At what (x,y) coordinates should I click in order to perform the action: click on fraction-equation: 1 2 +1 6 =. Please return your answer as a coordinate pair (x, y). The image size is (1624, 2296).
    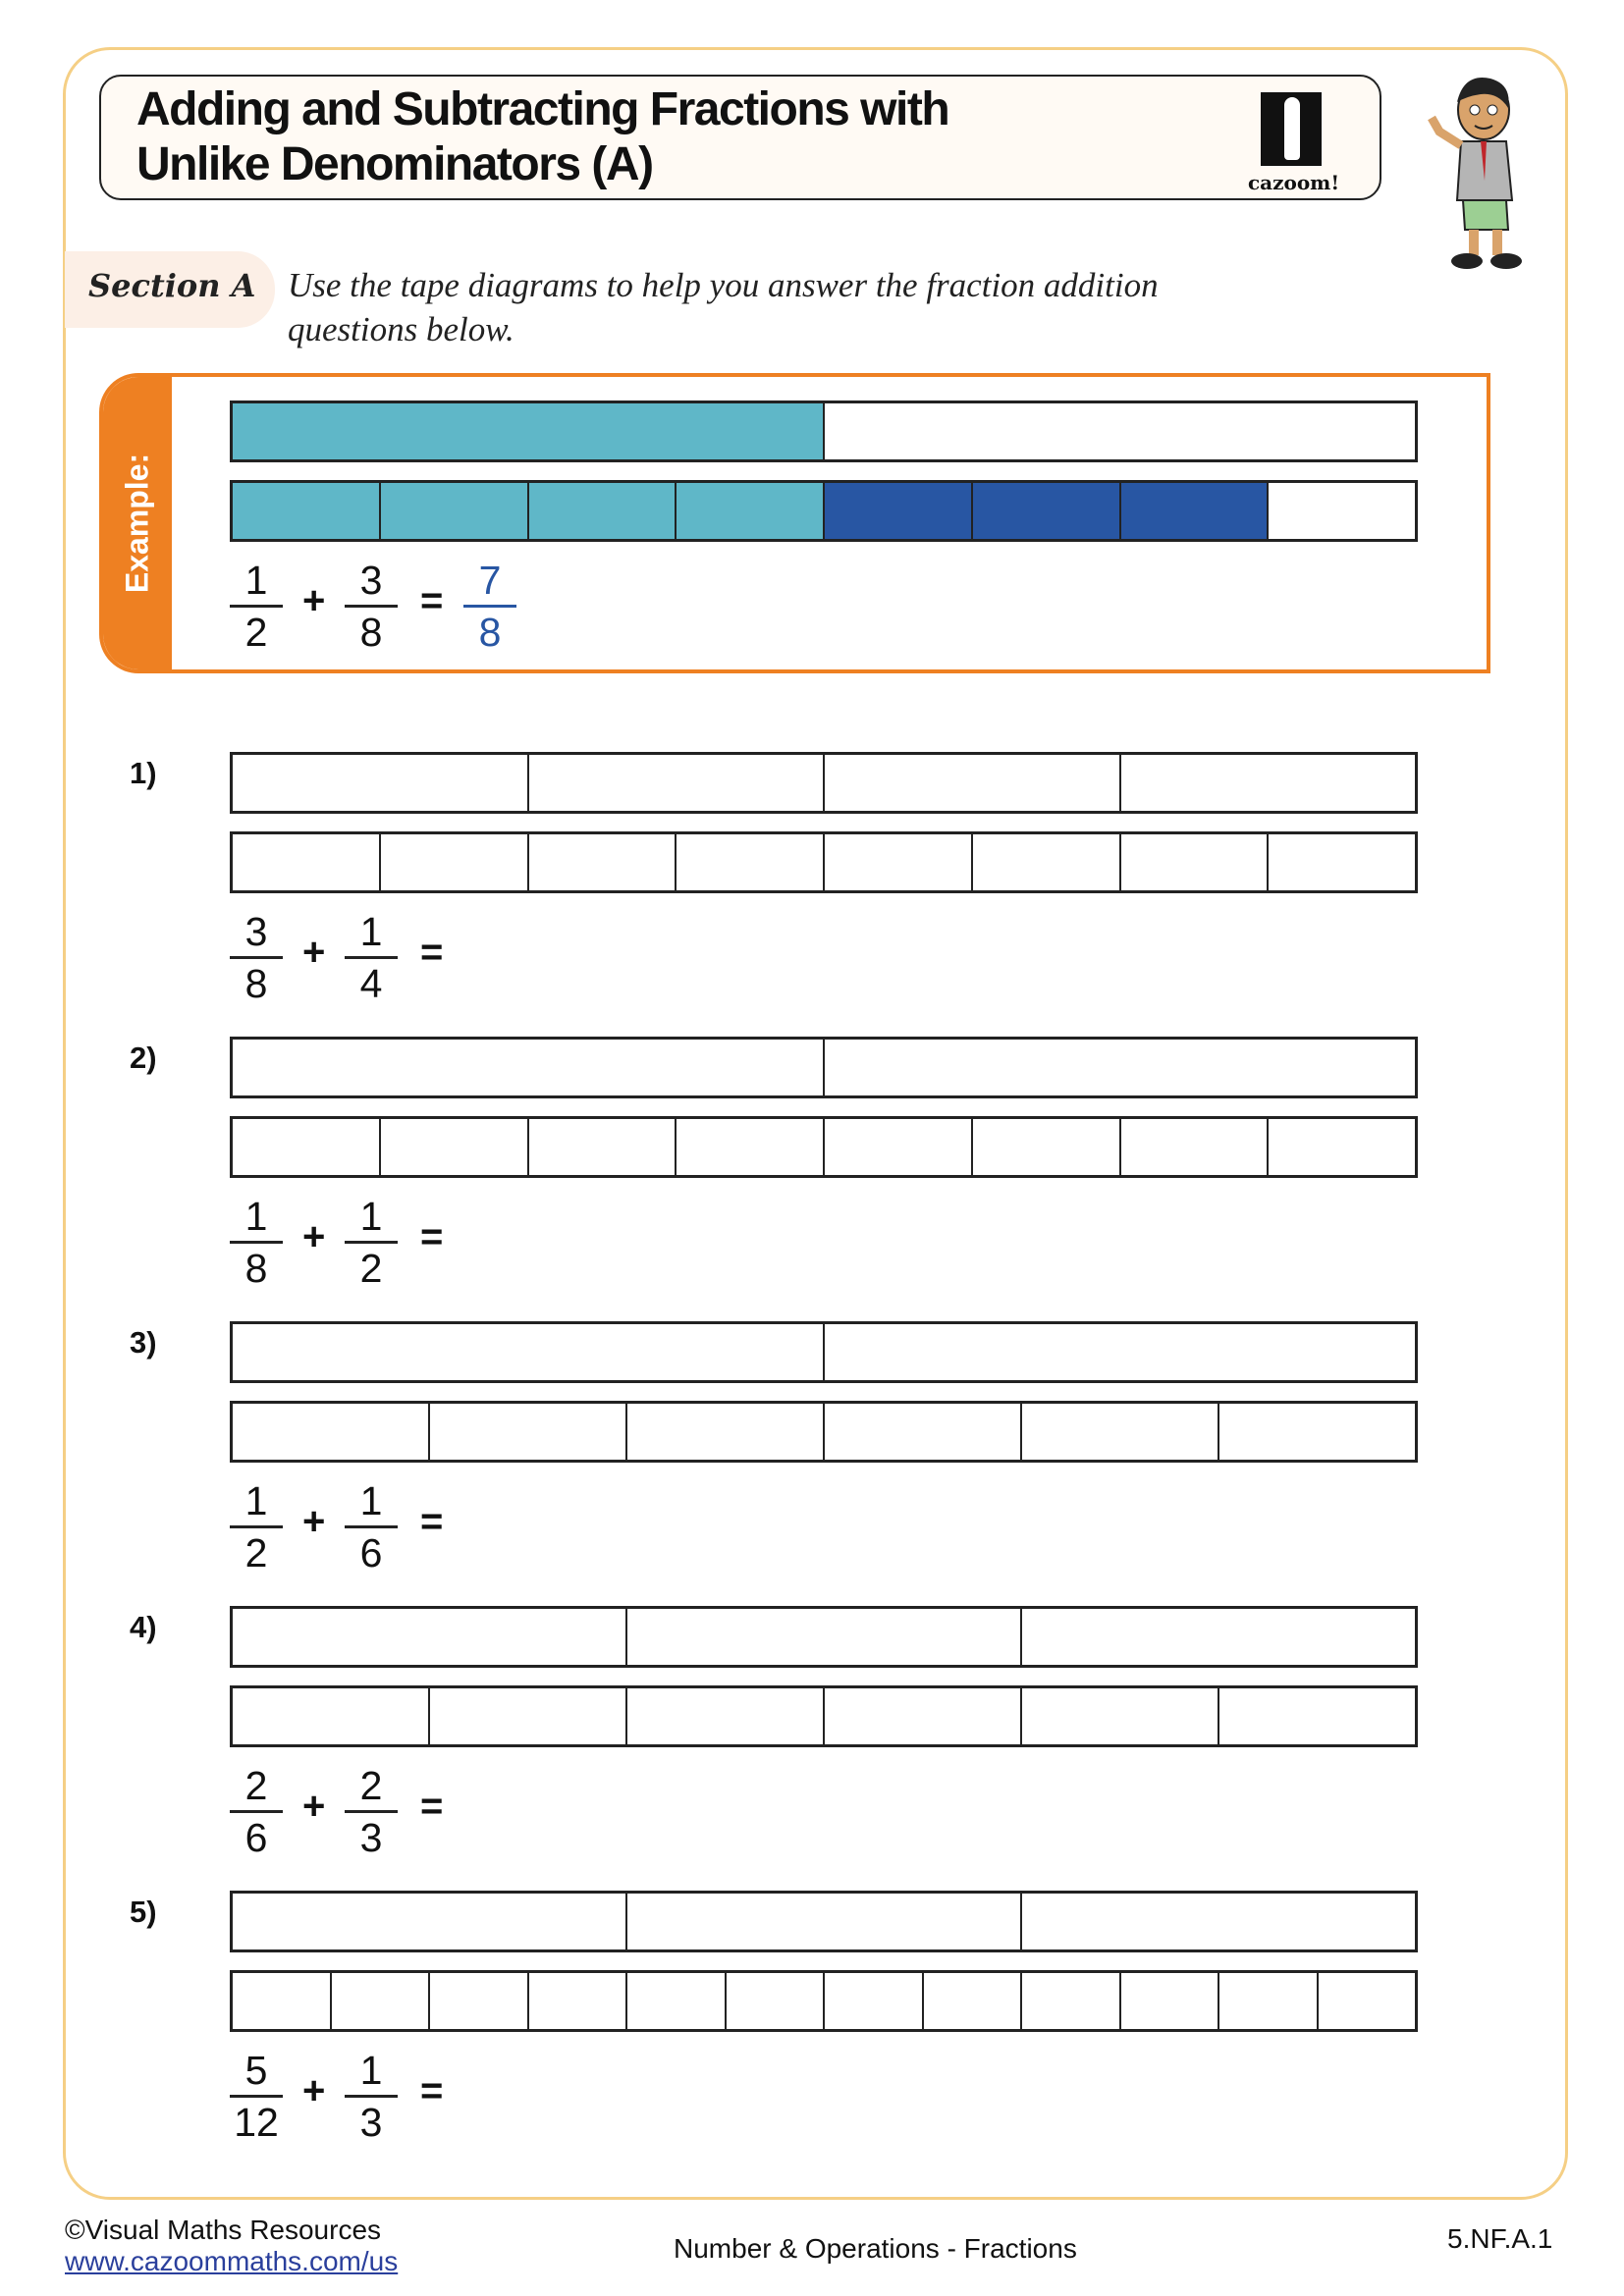
    Looking at the image, I should click on (387, 1526).